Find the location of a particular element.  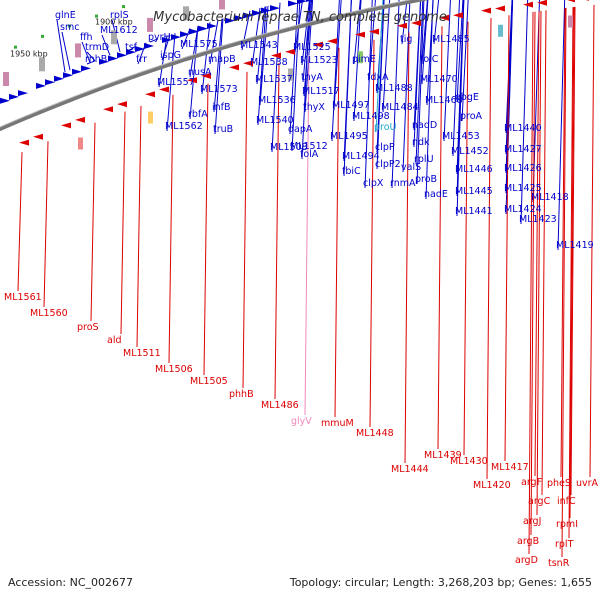

kbp-tick-label: 1900 kbp is located at coordinates (114, 22).